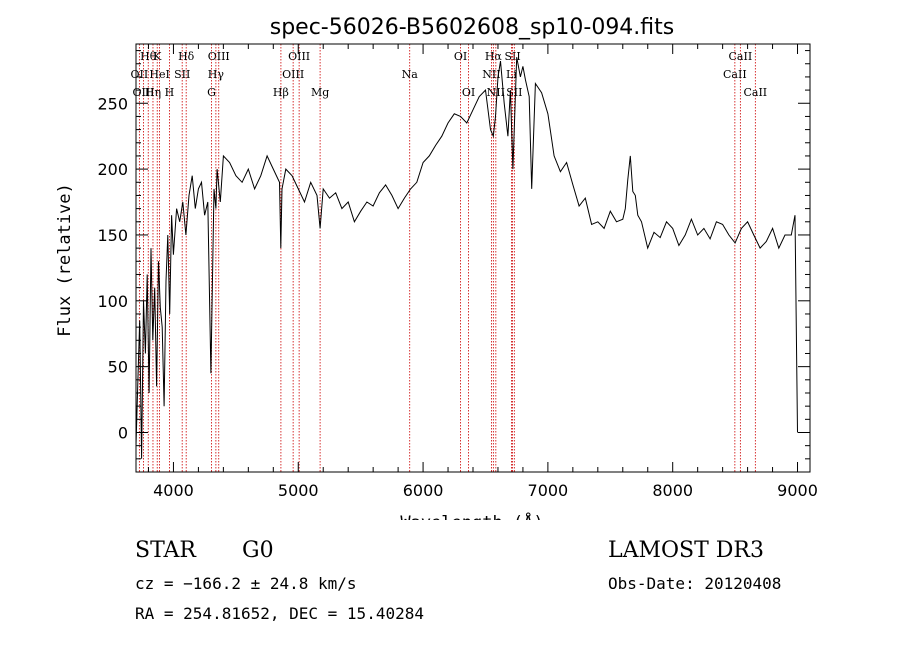  Describe the element at coordinates (512, 56) in the screenshot. I see `marker-label-22: SII` at that location.